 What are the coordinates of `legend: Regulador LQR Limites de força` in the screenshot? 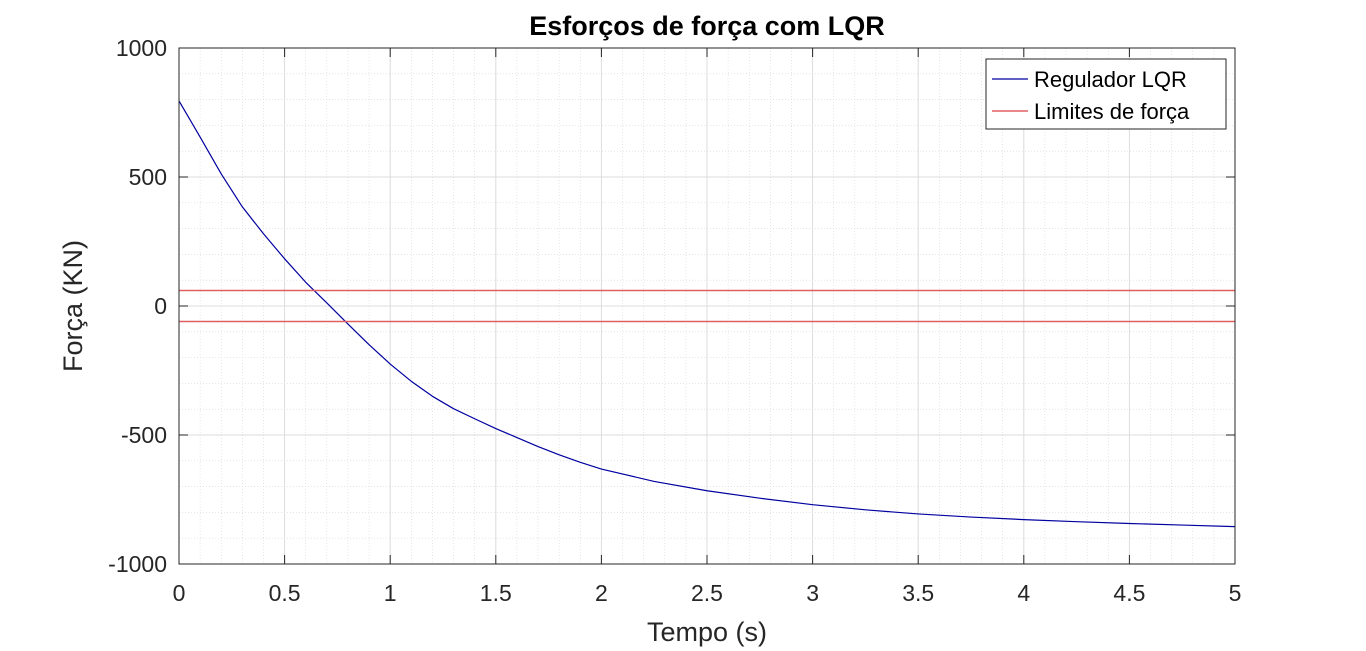 It's located at (1106, 94).